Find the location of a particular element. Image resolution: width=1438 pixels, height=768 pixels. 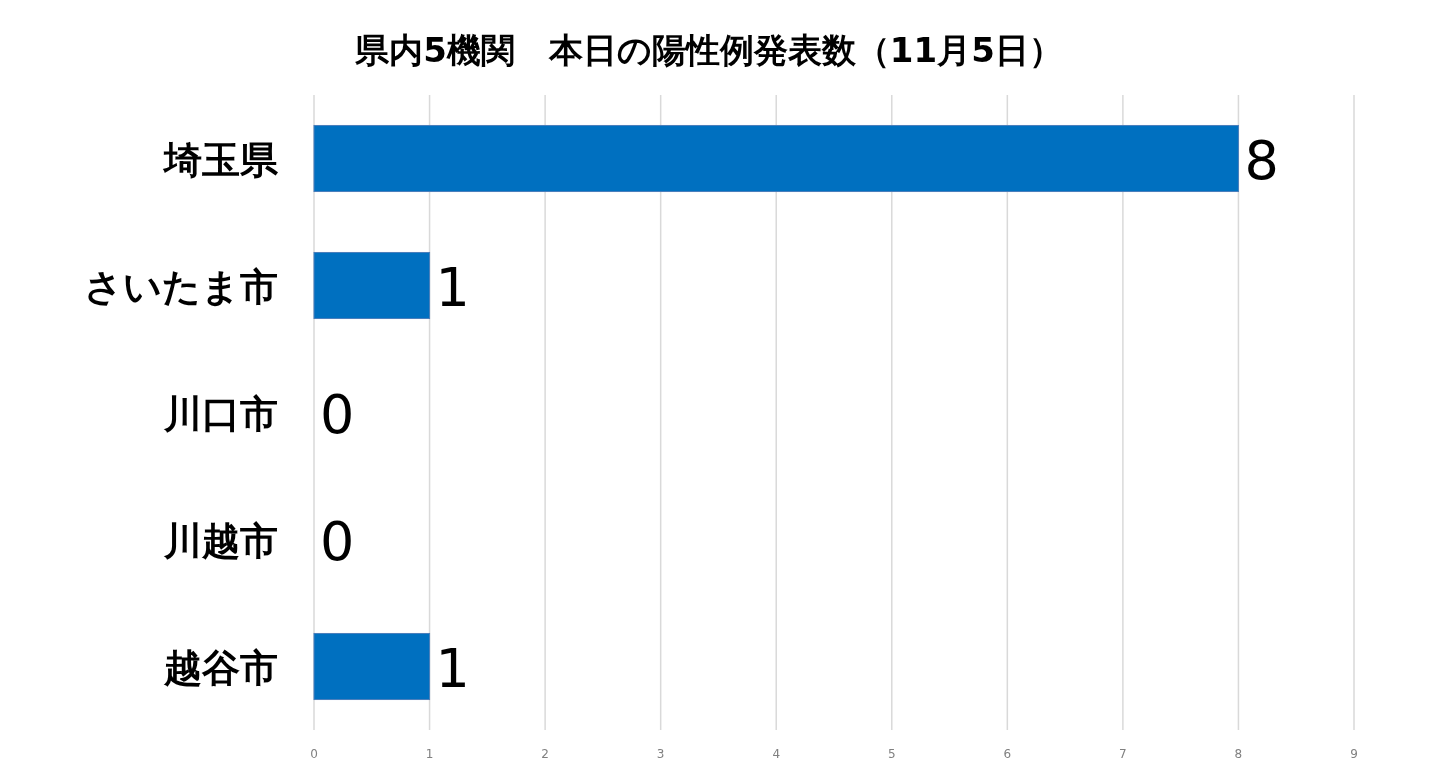

y-tick-label: 越谷市 is located at coordinates (220, 667).